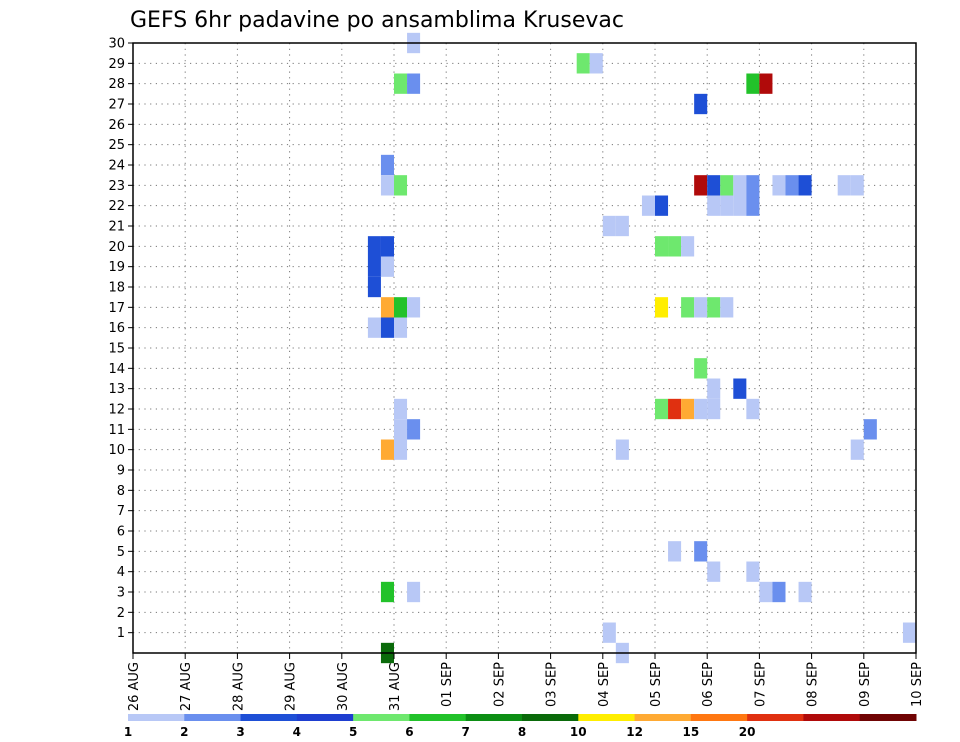 This screenshot has width=960, height=742. I want to click on x-tick-label: 07 SEP, so click(760, 684).